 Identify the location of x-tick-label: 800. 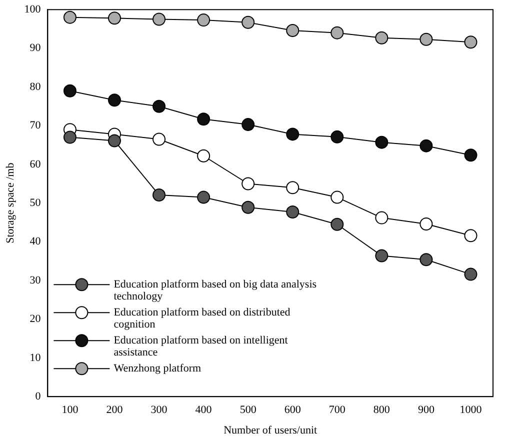
(381, 410).